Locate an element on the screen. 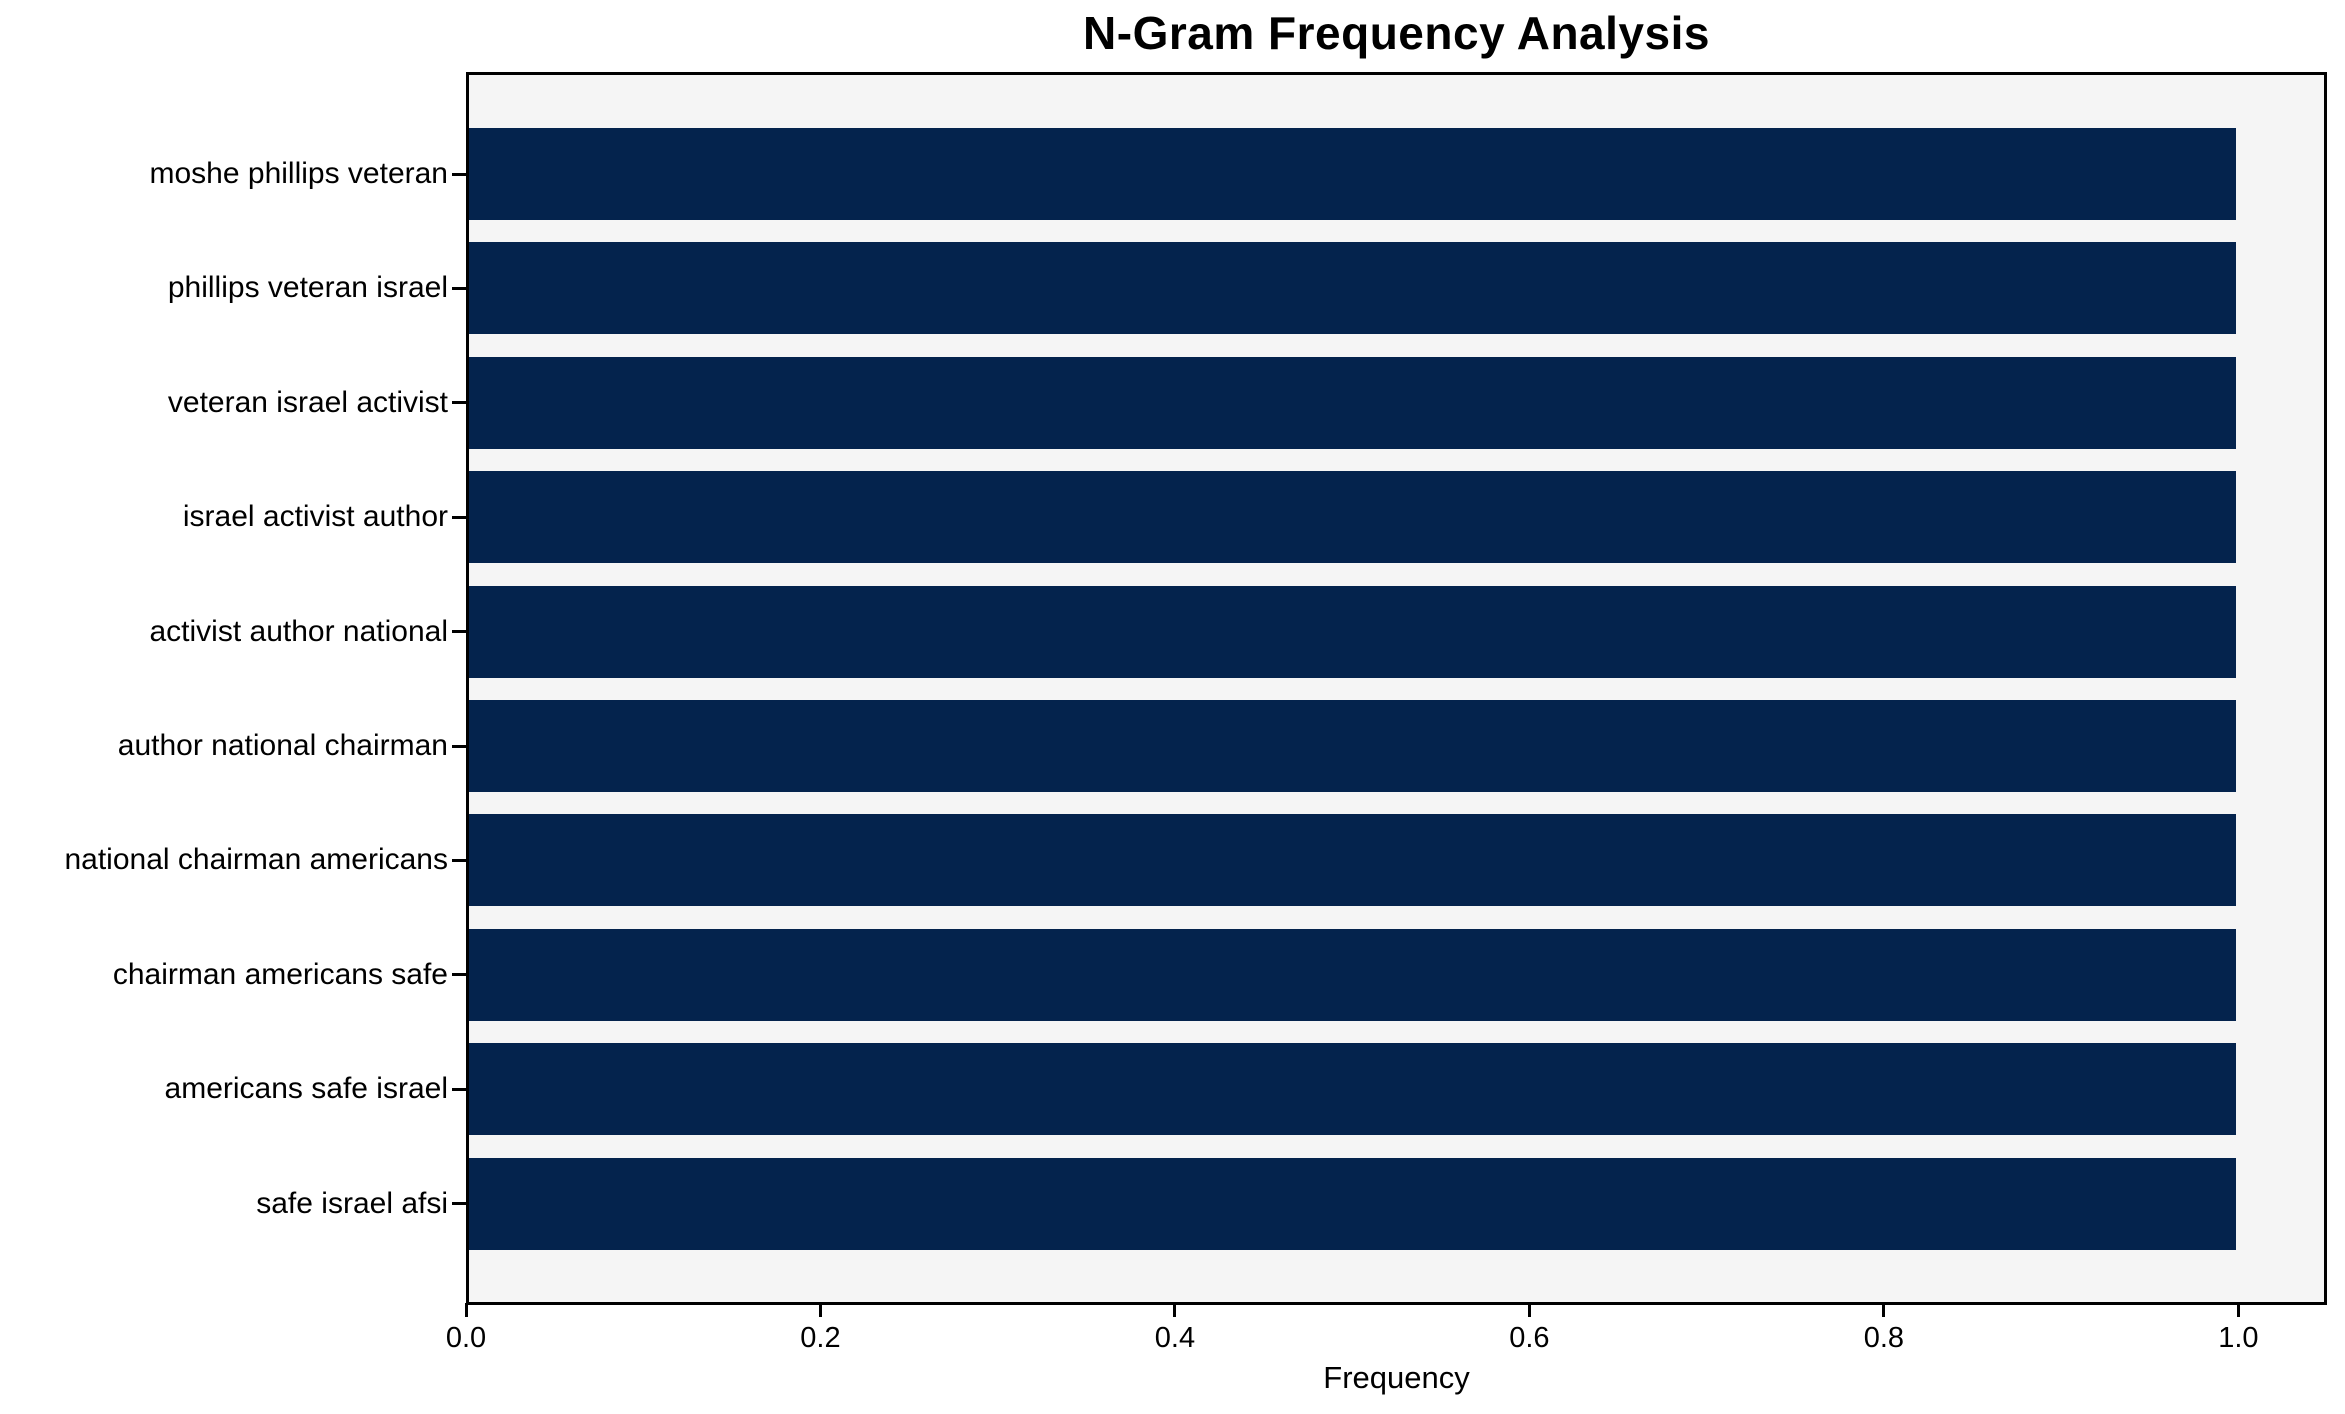 Image resolution: width=2345 pixels, height=1414 pixels. y-tick-label: author national chairman is located at coordinates (282, 745).